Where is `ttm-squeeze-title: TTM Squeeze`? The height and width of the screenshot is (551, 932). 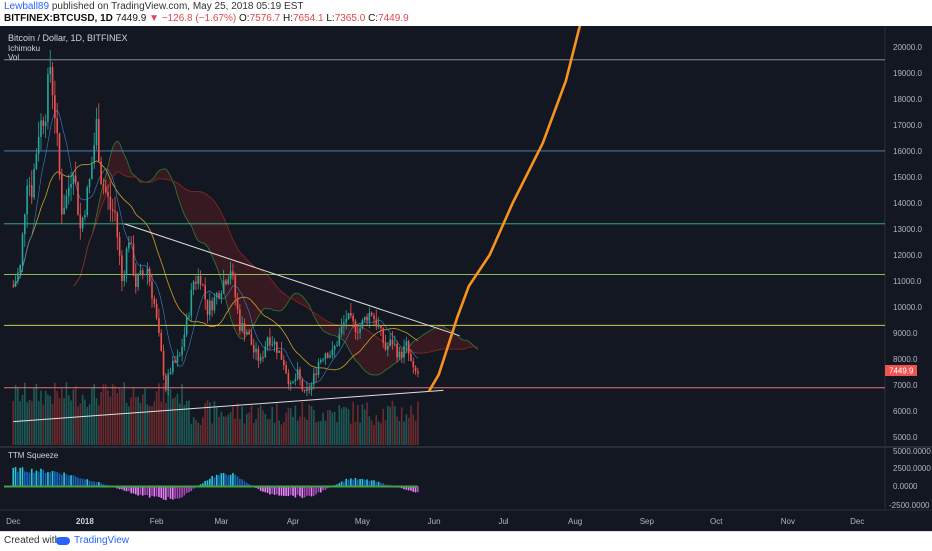
ttm-squeeze-title: TTM Squeeze is located at coordinates (33, 455).